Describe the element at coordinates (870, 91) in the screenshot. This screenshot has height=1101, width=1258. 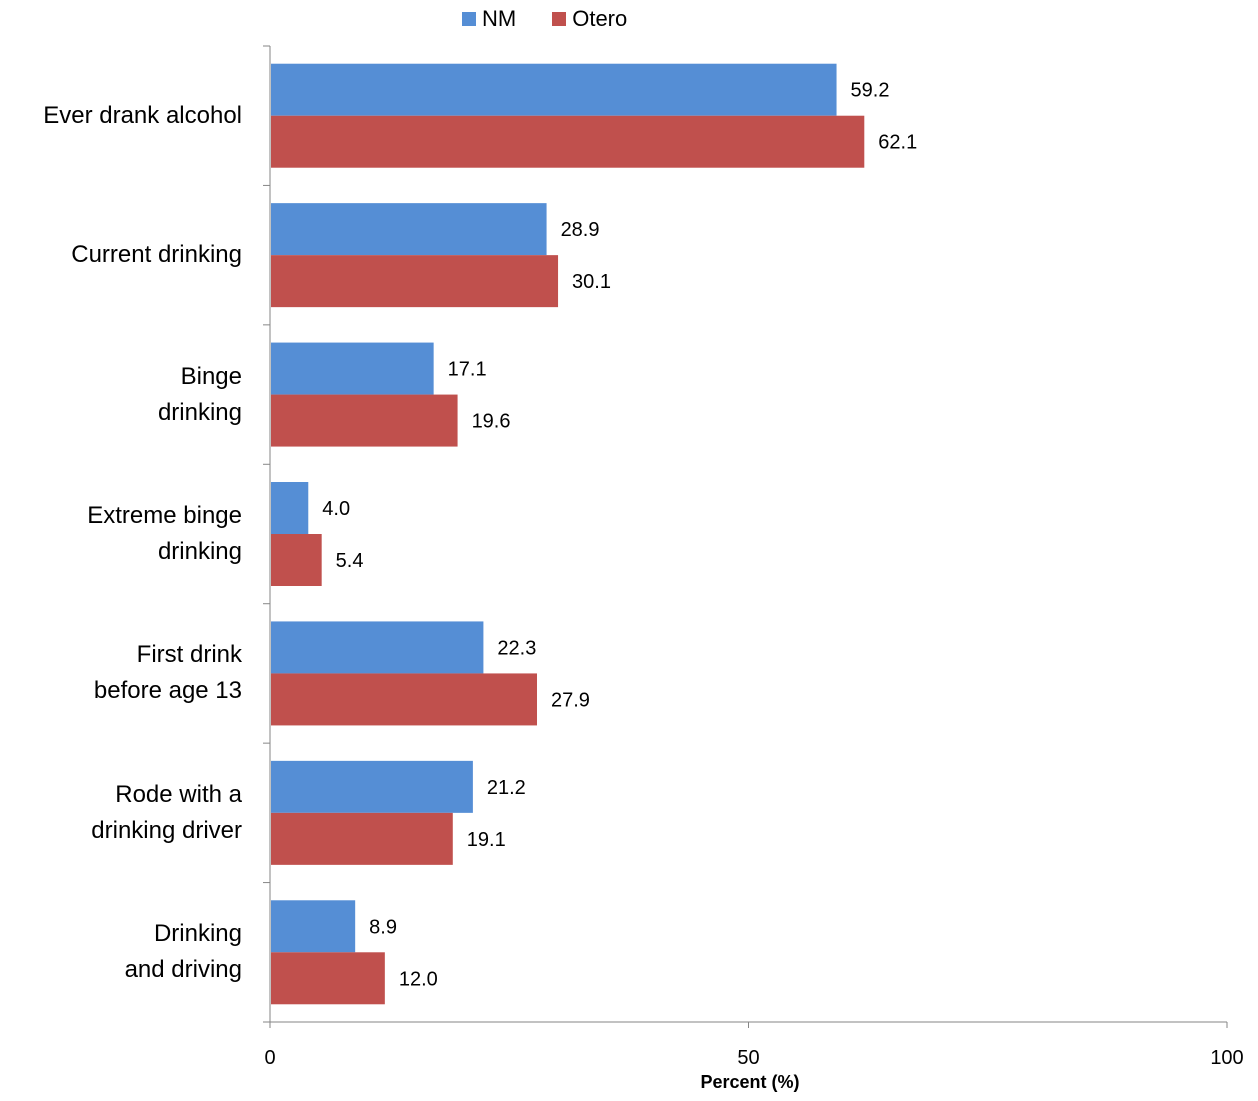
I see `data-label: 59.2` at that location.